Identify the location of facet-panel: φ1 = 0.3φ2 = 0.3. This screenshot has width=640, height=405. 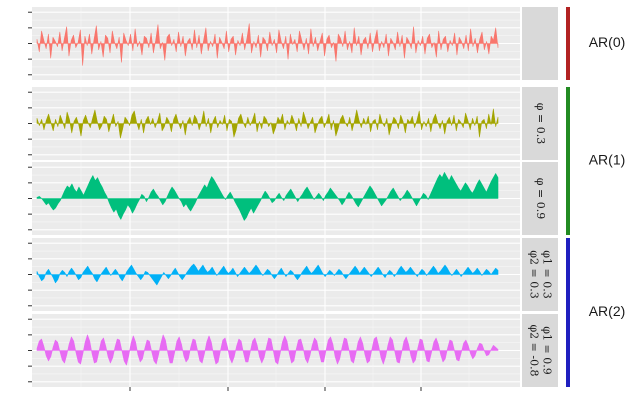
(293, 274).